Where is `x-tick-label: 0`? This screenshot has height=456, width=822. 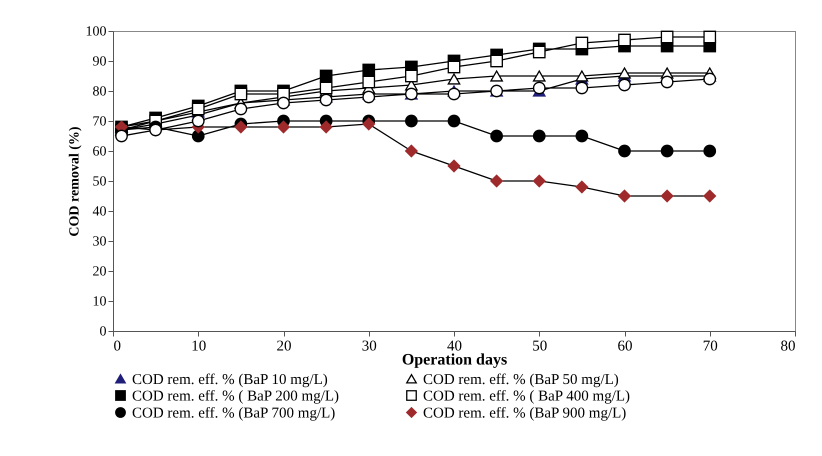
x-tick-label: 0 is located at coordinates (117, 346).